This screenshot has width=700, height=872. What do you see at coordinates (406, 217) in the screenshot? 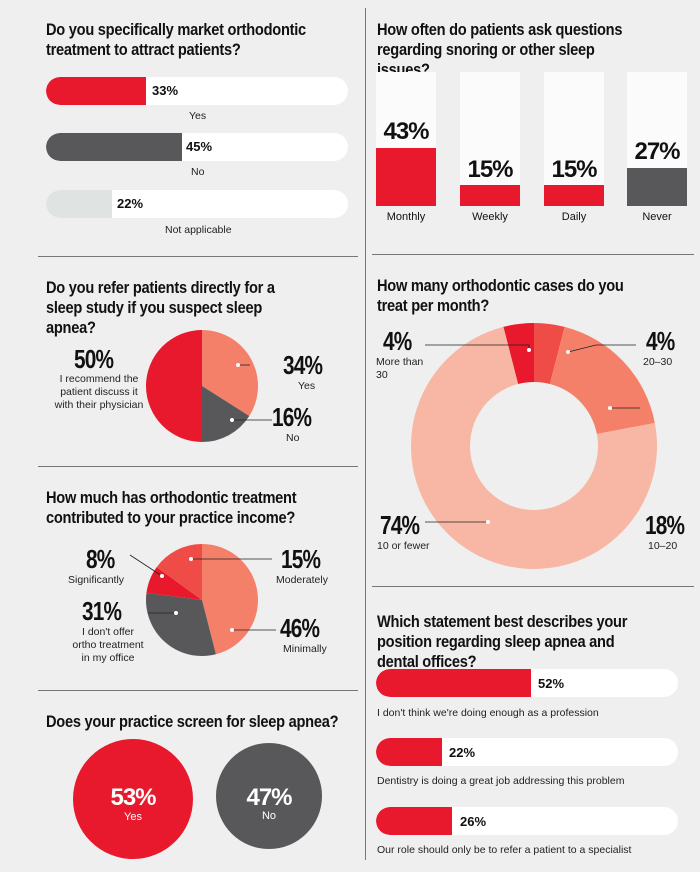
I see `column-label: Monthly` at bounding box center [406, 217].